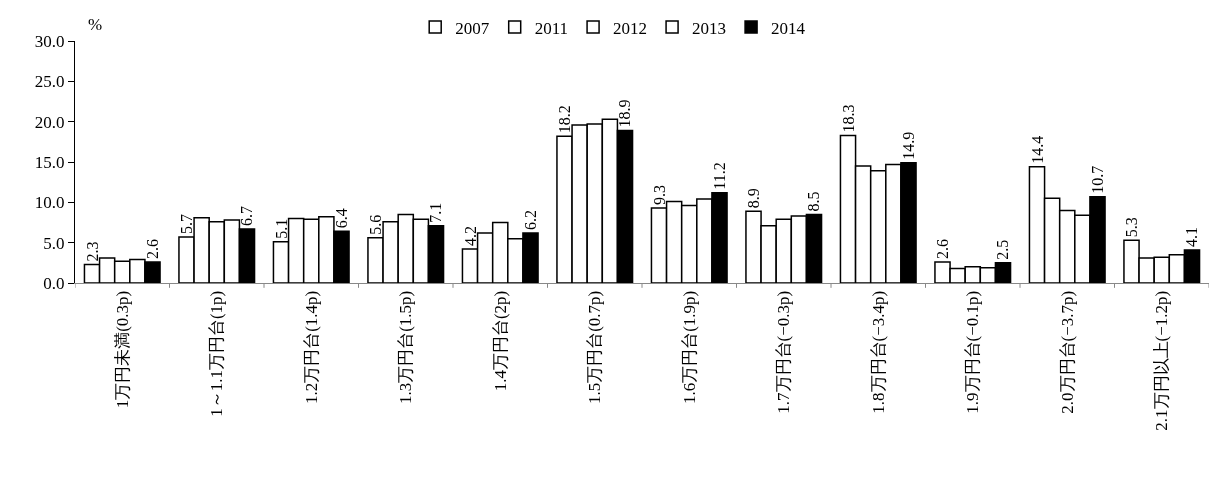 The height and width of the screenshot is (483, 1219). What do you see at coordinates (49, 82) in the screenshot?
I see `y-tick-label: 25.0` at bounding box center [49, 82].